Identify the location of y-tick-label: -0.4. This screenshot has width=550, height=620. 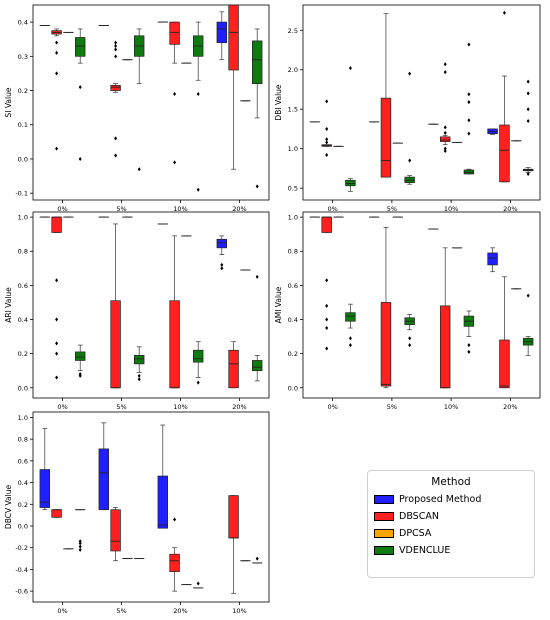
(21, 570).